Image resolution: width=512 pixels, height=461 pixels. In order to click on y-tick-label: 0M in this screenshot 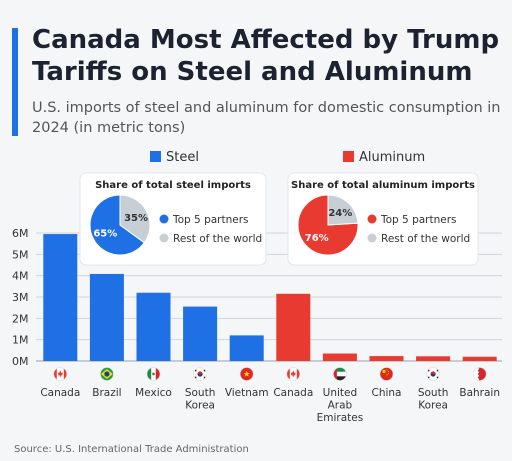, I will do `click(20, 361)`.